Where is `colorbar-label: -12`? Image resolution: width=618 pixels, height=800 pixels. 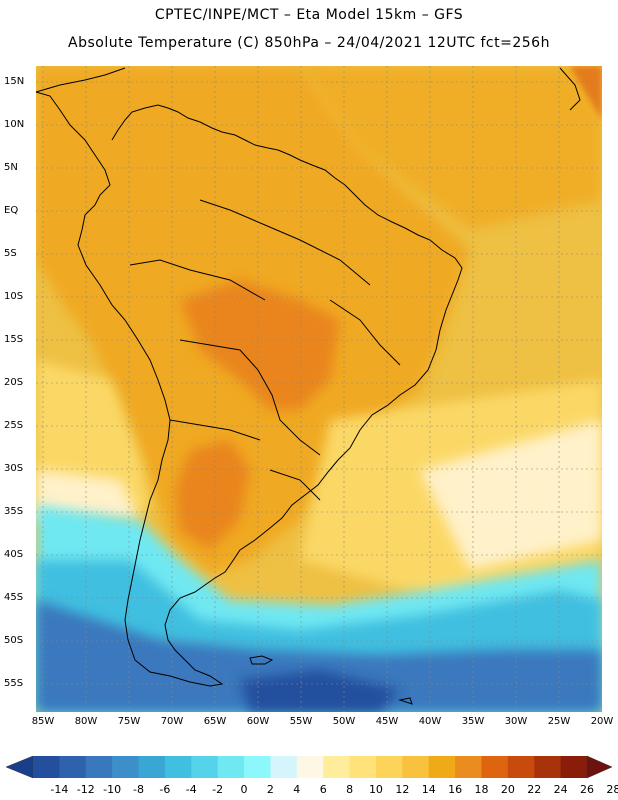 colorbar-label: -12 is located at coordinates (85, 789).